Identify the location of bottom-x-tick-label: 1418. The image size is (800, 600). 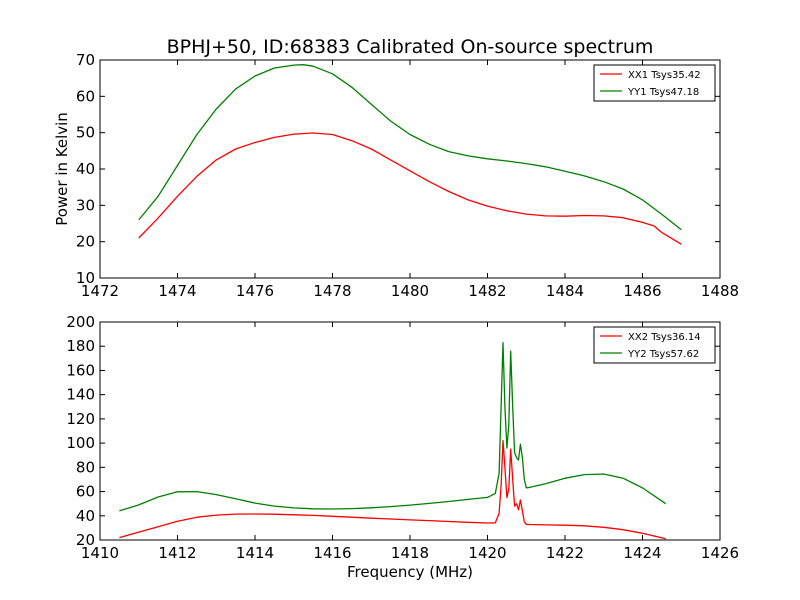
(410, 553).